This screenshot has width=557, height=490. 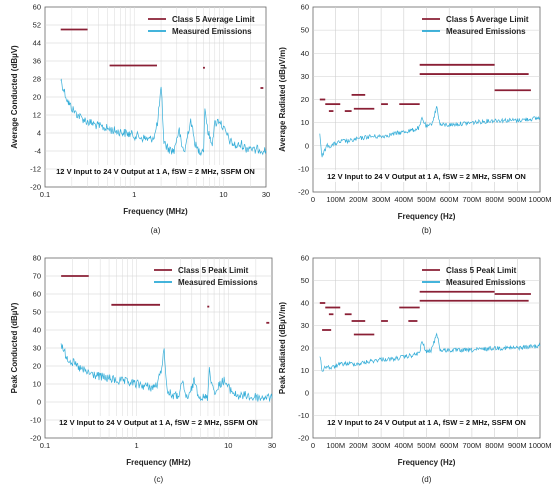 I want to click on y-tick-label: -12, so click(x=35, y=169).